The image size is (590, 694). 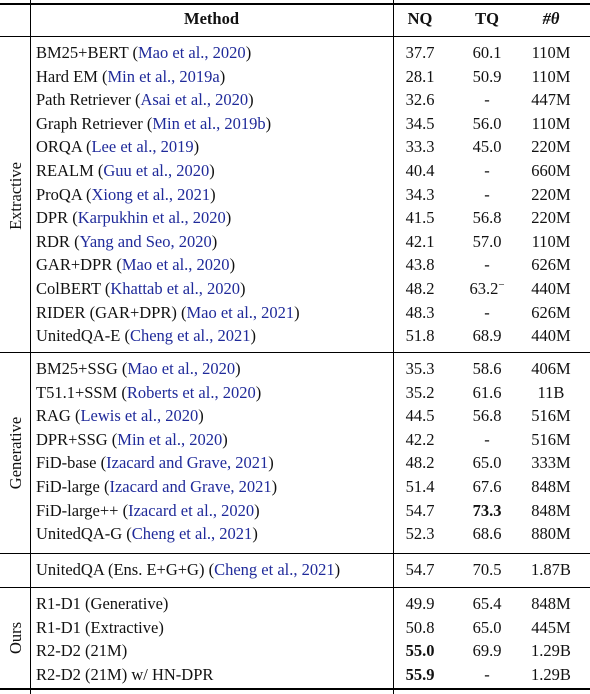 I want to click on tq-score: 69.9, so click(x=487, y=651).